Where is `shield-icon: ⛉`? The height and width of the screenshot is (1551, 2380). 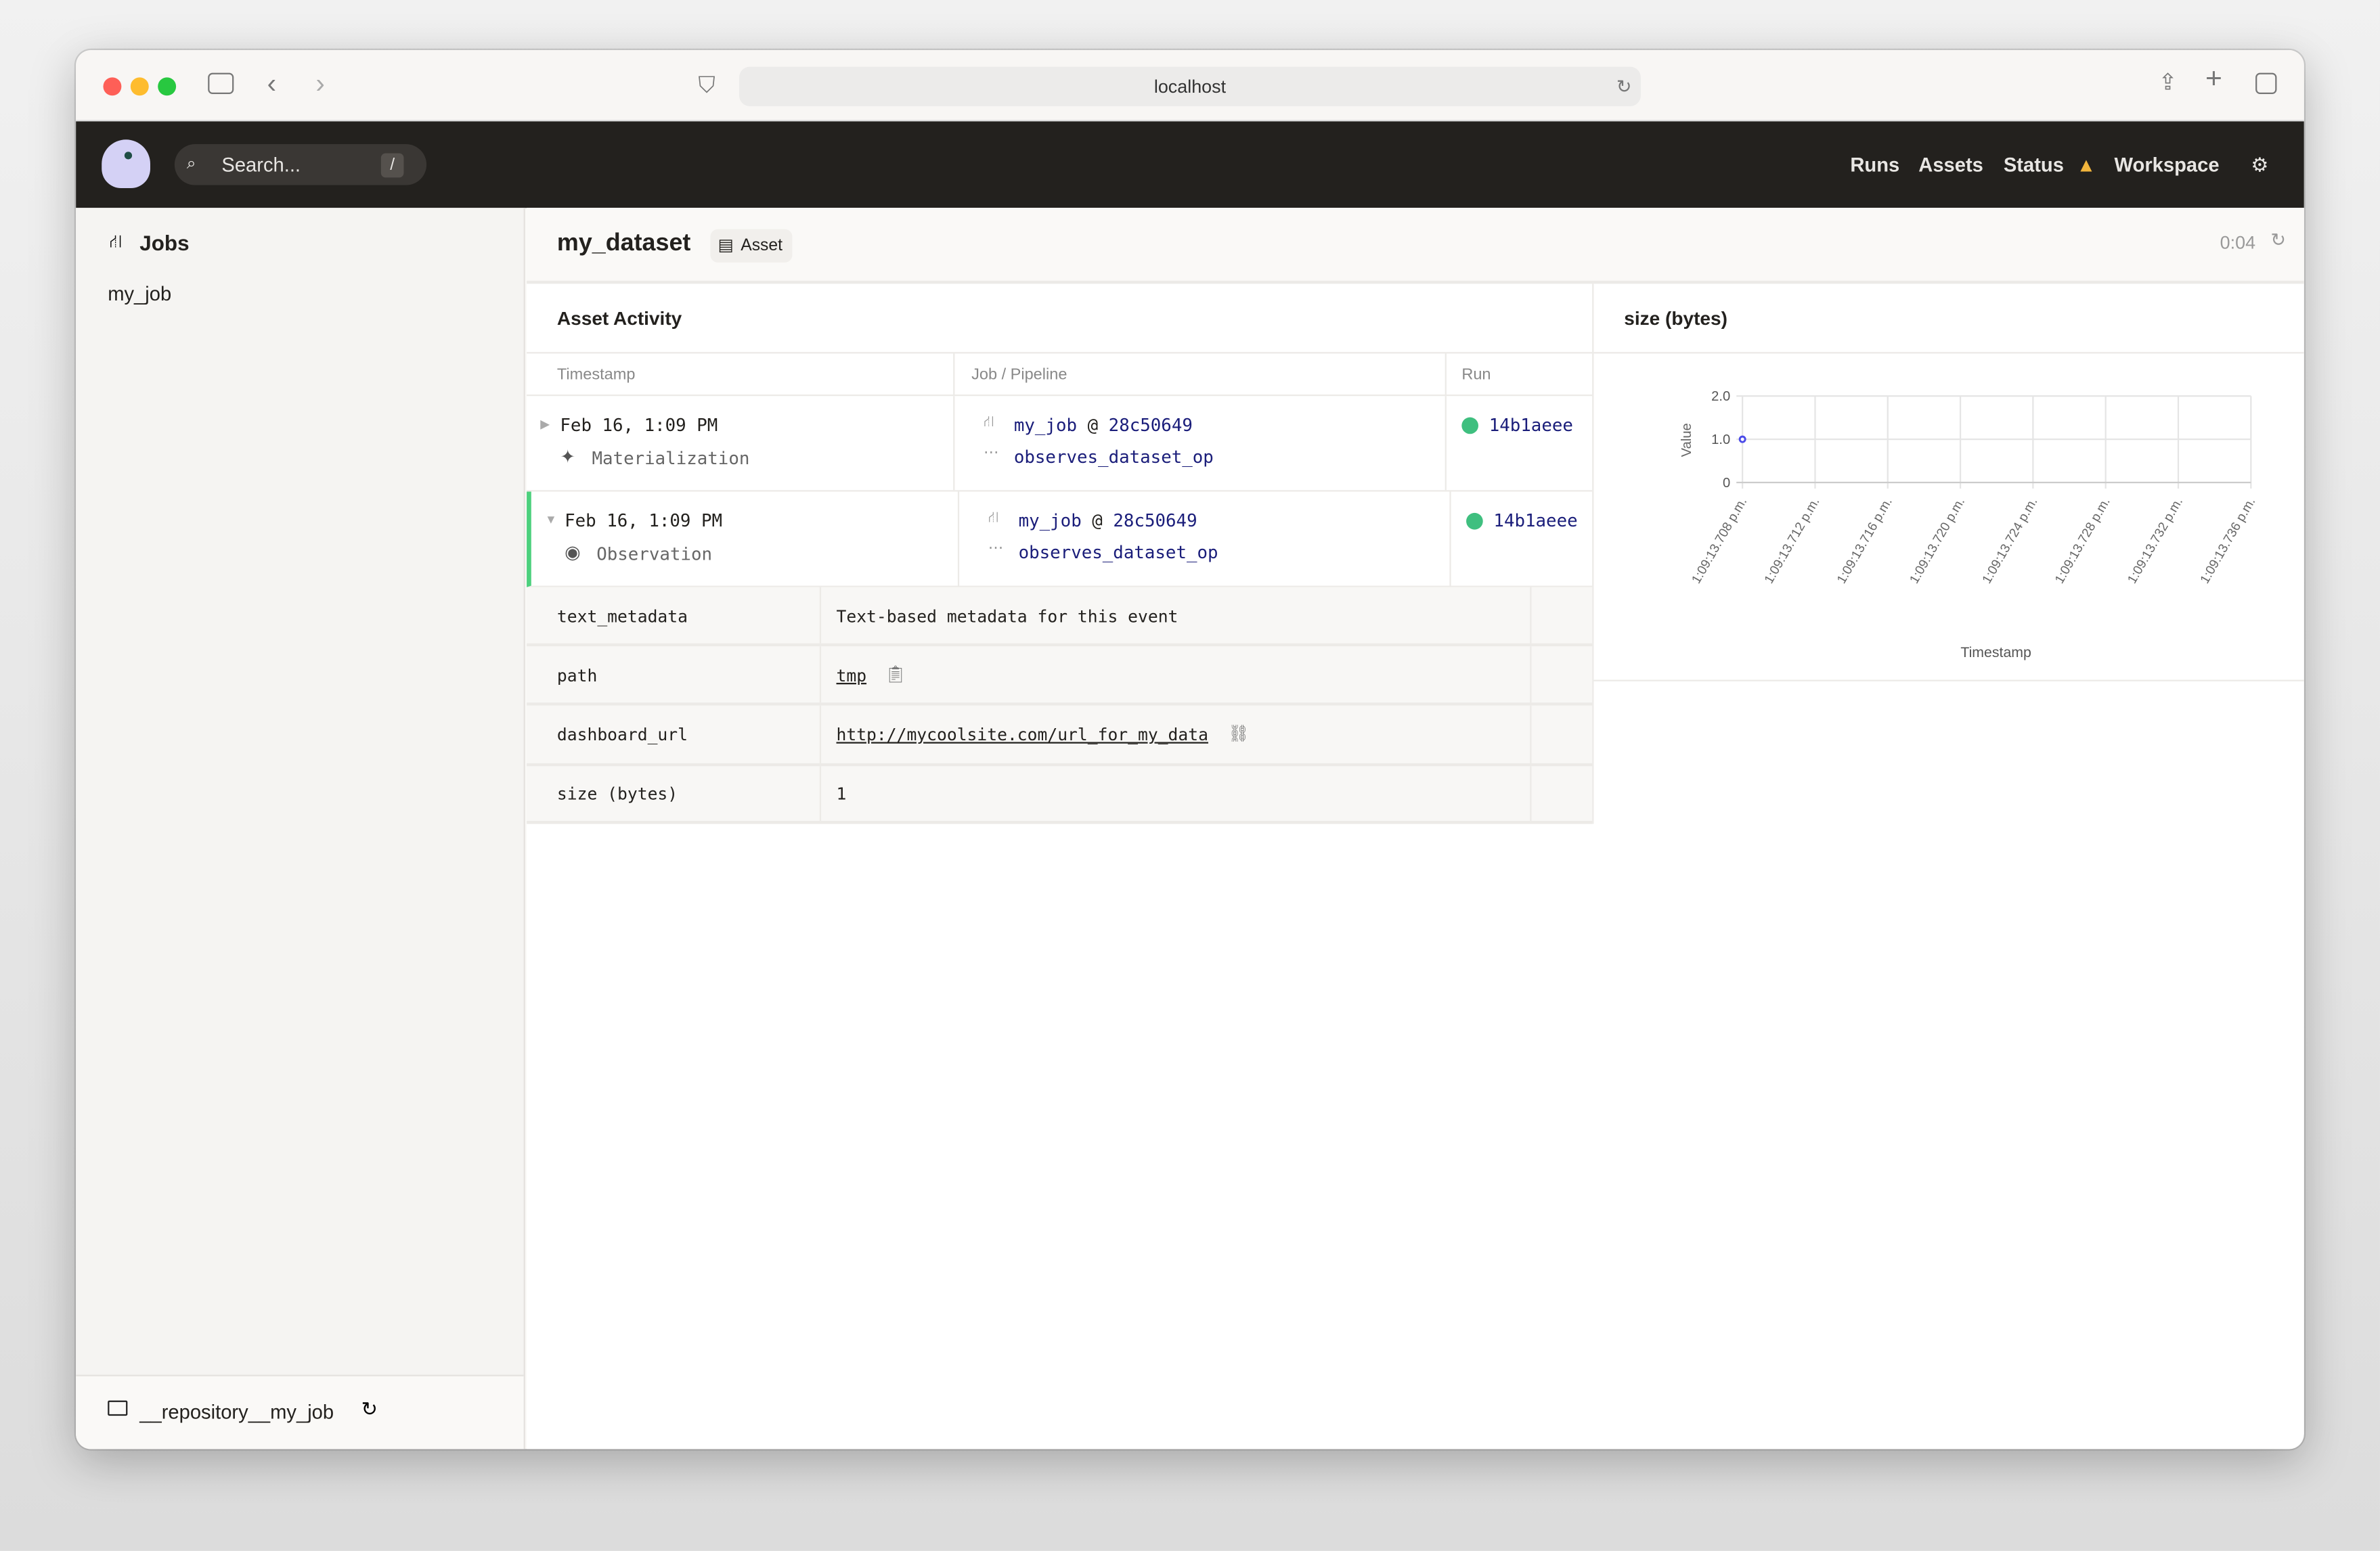 shield-icon: ⛉ is located at coordinates (706, 85).